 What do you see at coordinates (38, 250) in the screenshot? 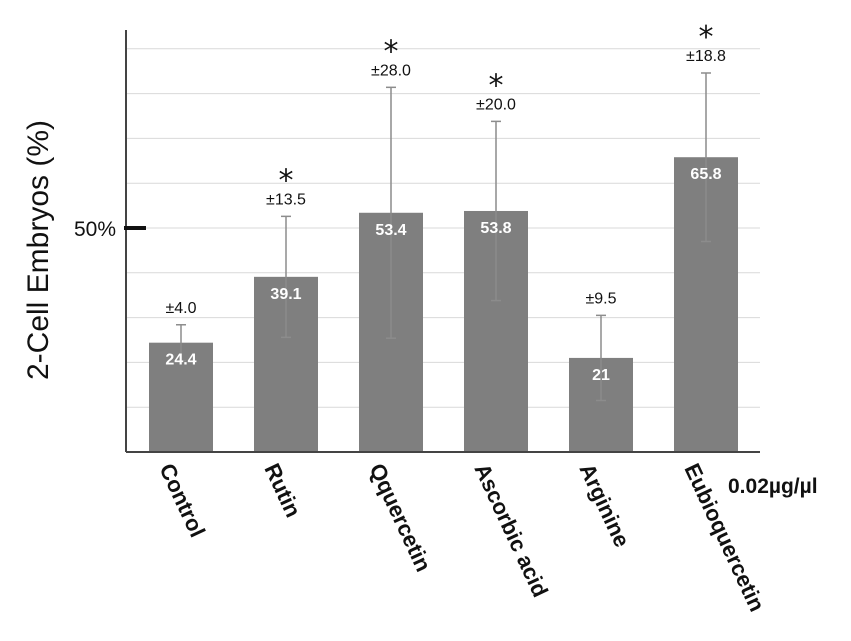
I see `y-axis-label: 2-Cell Embryos (%)` at bounding box center [38, 250].